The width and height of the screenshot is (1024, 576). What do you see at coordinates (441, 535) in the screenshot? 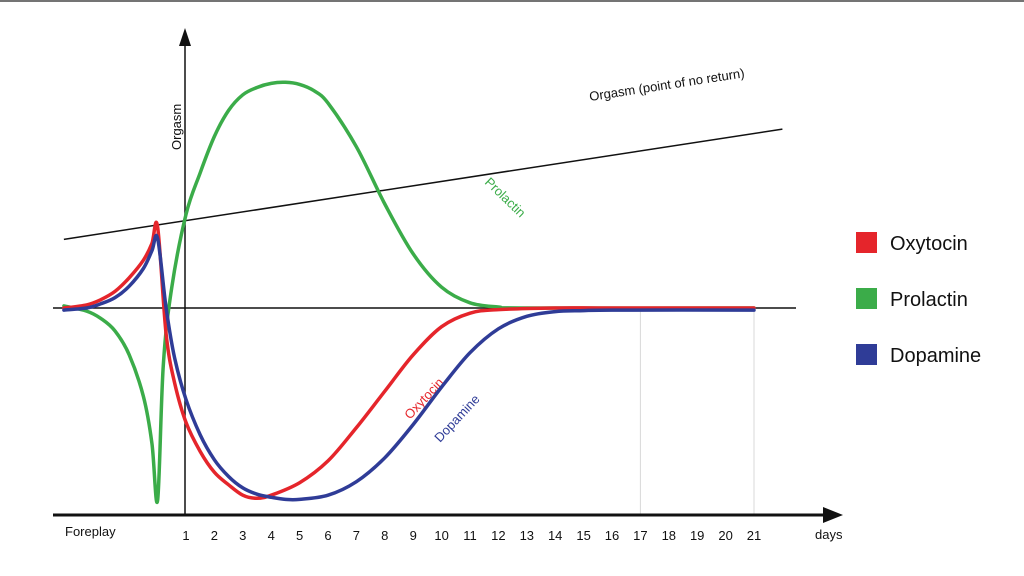
I see `x-tick-label-10: 10` at bounding box center [441, 535].